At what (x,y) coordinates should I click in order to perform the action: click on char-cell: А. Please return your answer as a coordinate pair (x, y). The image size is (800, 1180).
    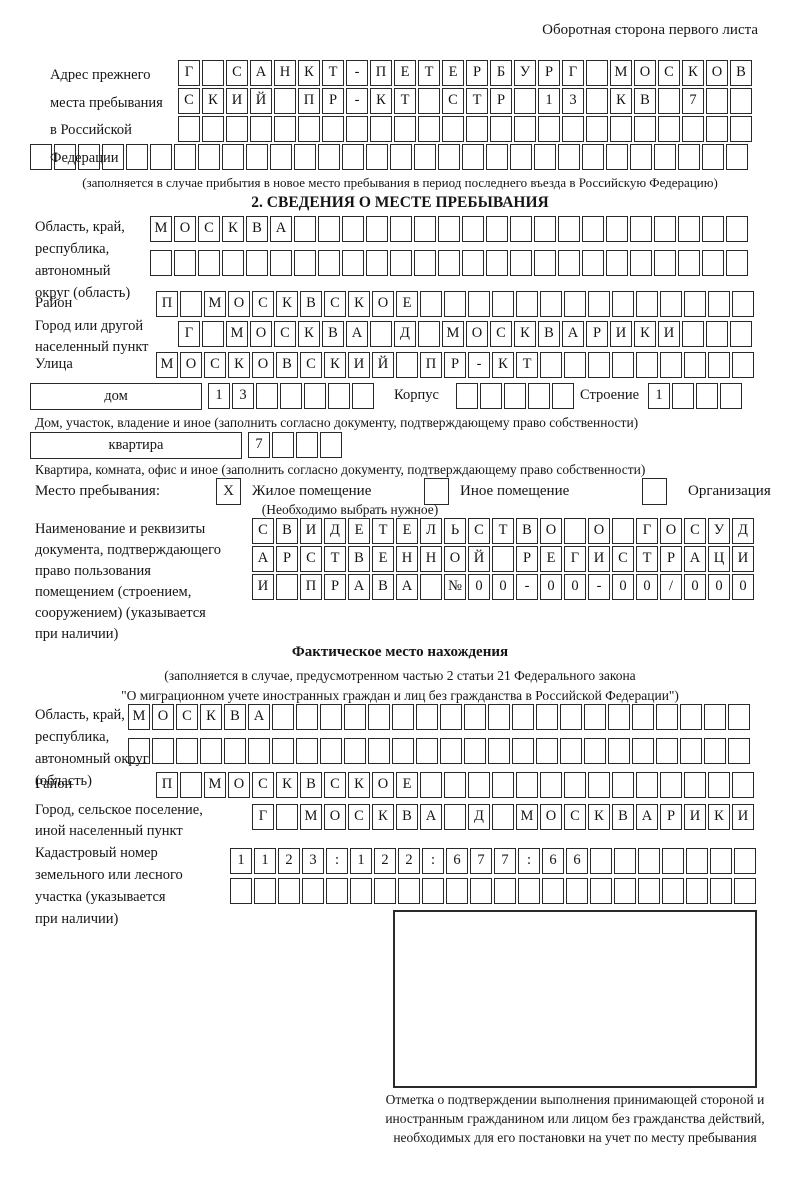
    Looking at the image, I should click on (261, 73).